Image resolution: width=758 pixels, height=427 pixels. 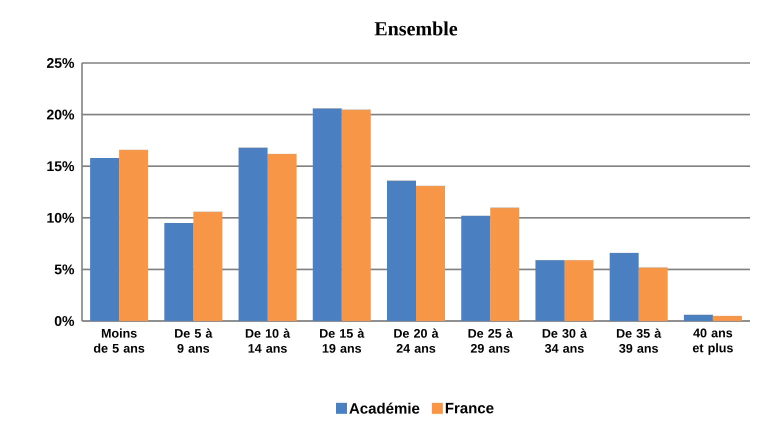 I want to click on x-tick-label: De 25 à 29 ans, so click(x=490, y=340).